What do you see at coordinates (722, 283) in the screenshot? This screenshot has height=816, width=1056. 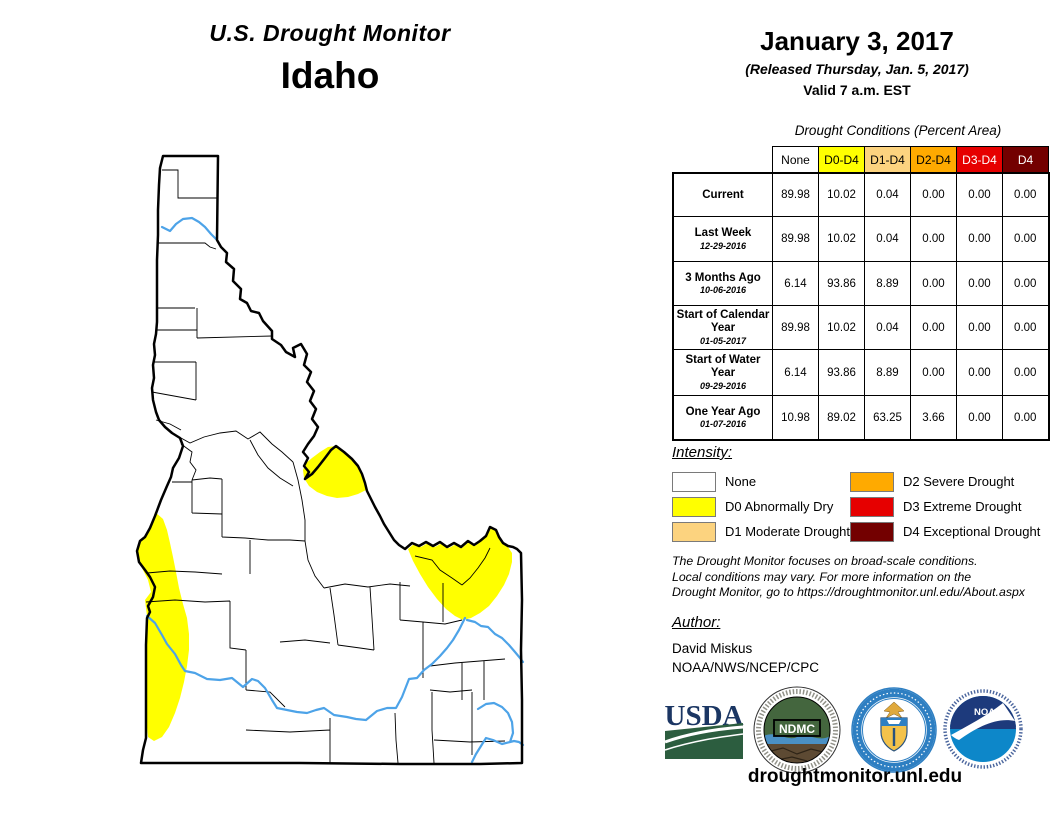 I see `row-label: 3 Months Ago 10-06-2016` at bounding box center [722, 283].